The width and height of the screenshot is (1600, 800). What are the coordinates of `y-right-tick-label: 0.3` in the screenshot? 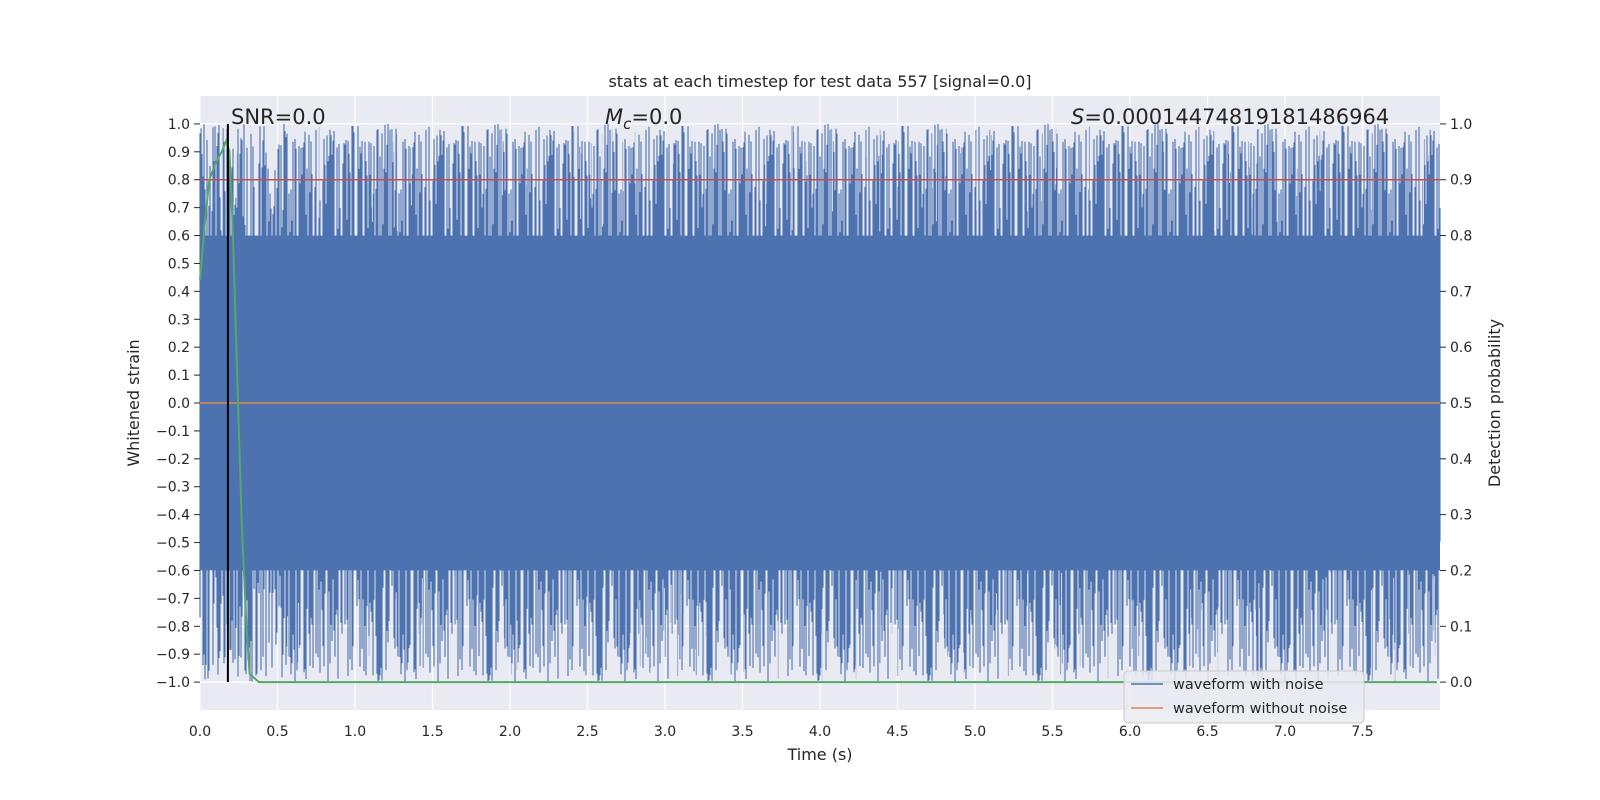 It's located at (1461, 516).